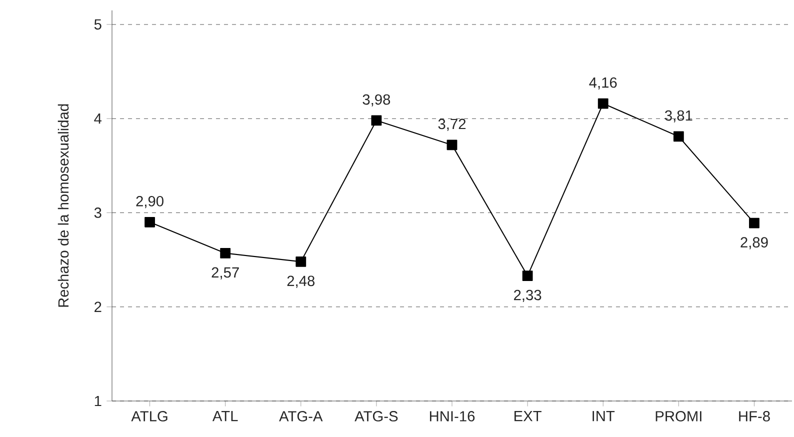 The width and height of the screenshot is (794, 437). I want to click on x-tick-label: PROMI, so click(679, 416).